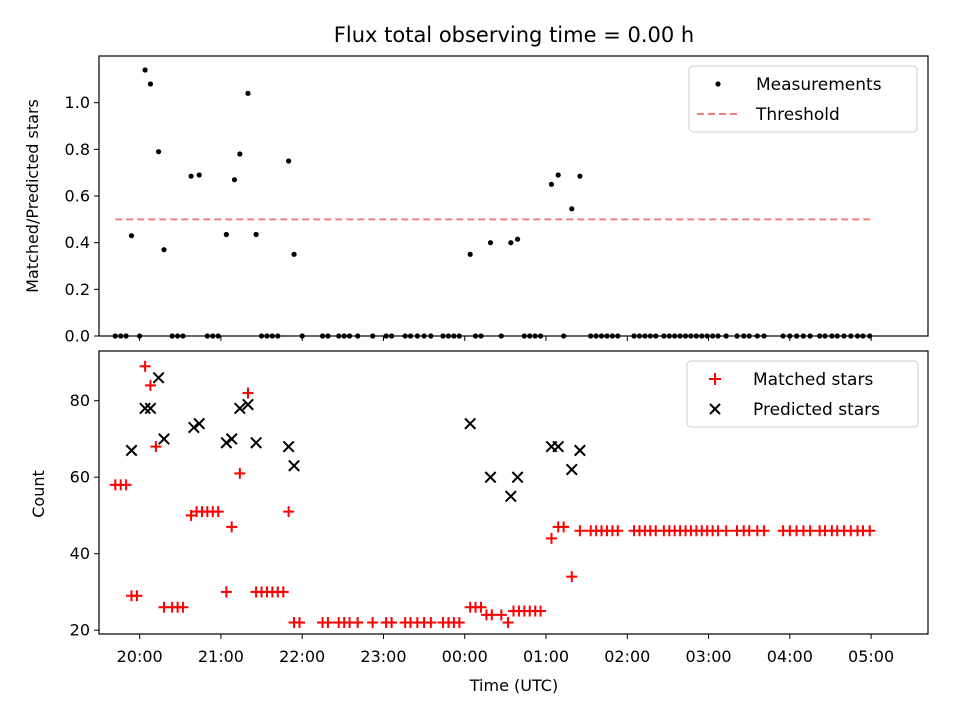  Describe the element at coordinates (38, 494) in the screenshot. I see `bottom-y-axis-label: Count` at that location.